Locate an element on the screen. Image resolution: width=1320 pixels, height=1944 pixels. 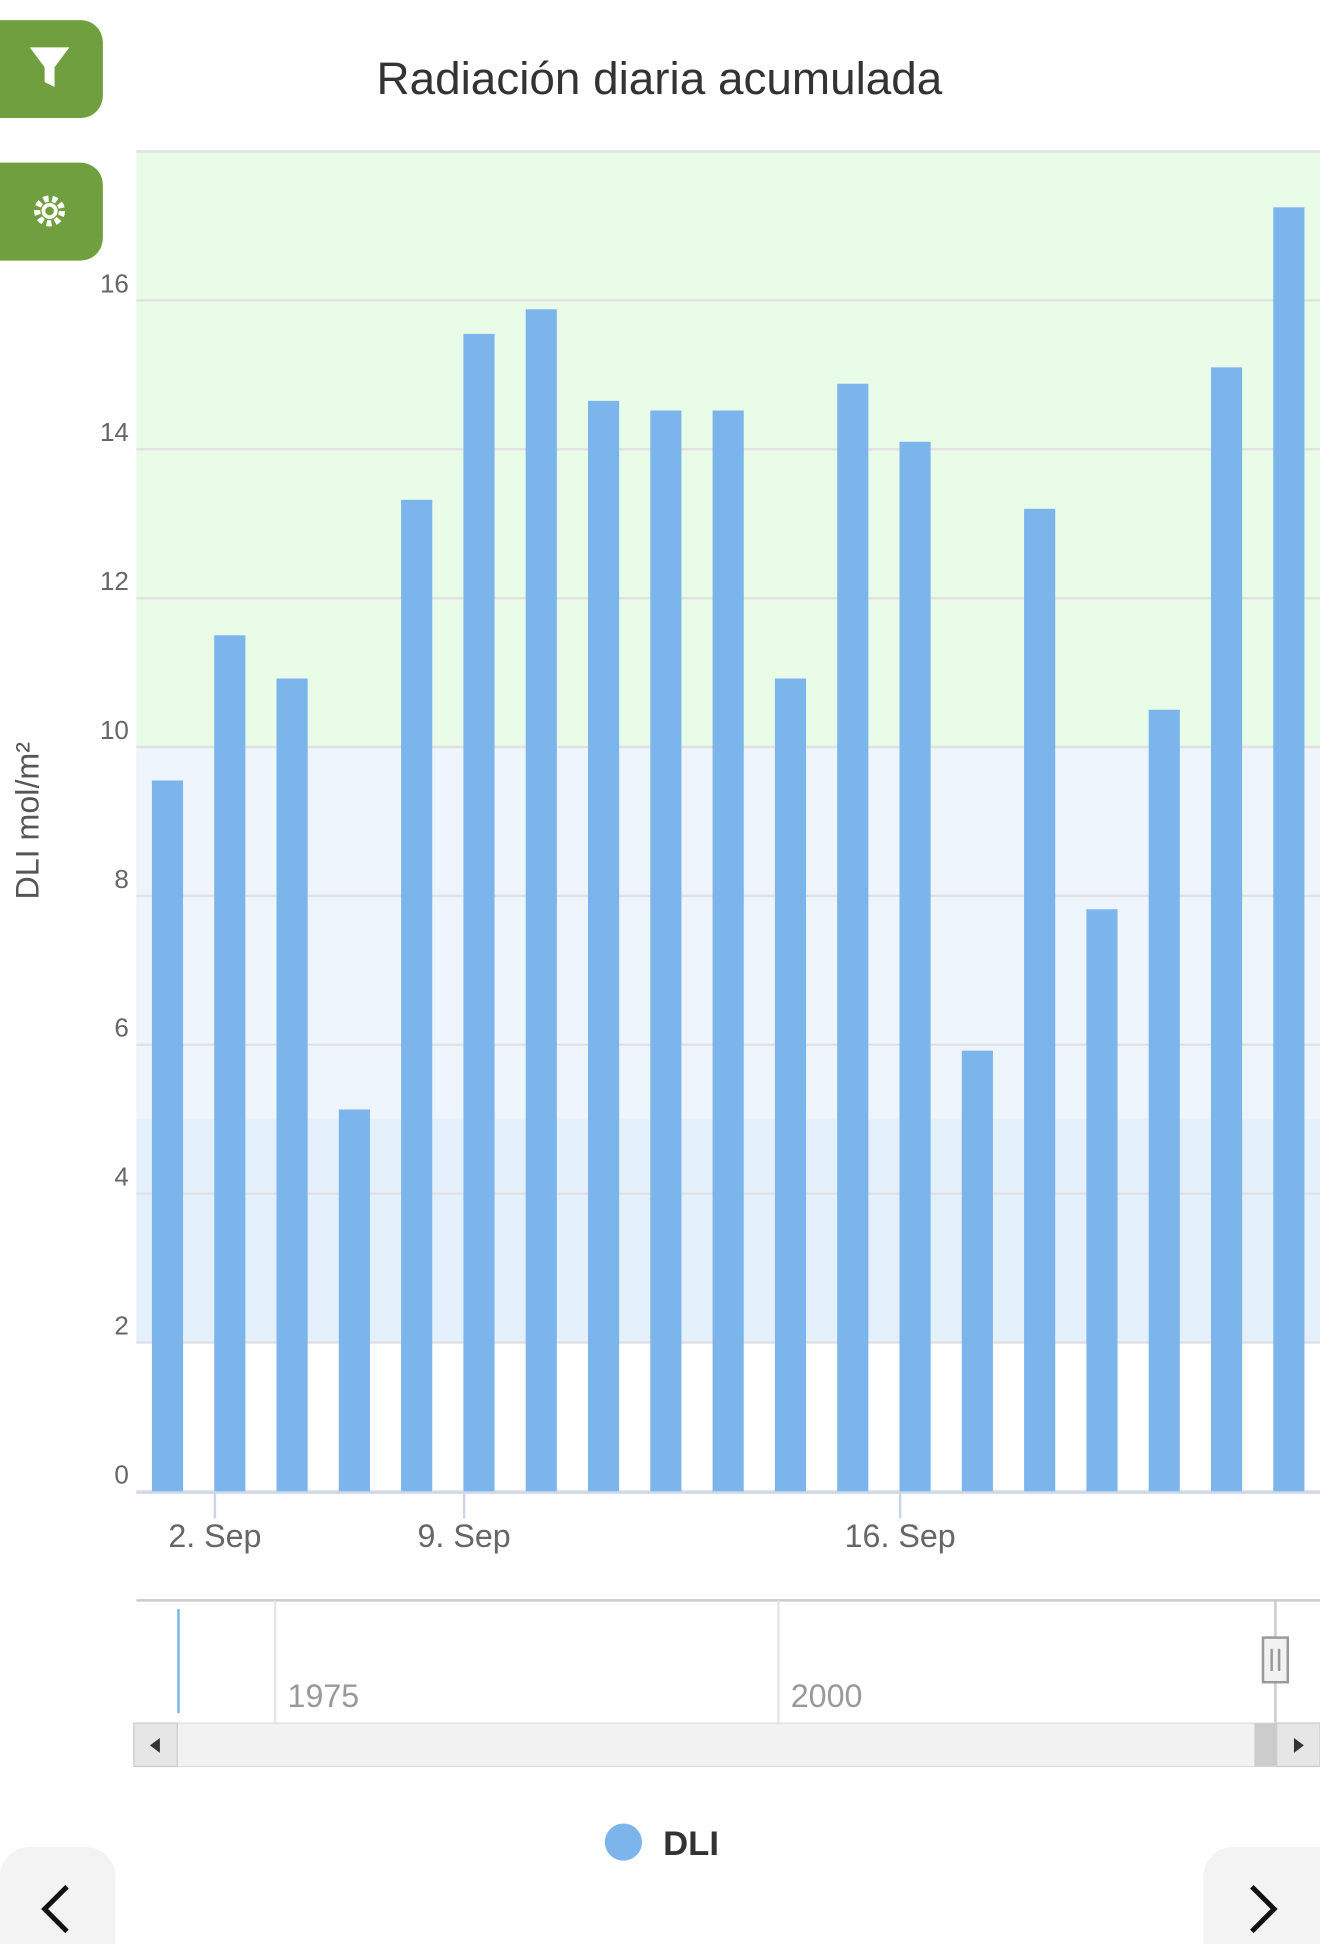
handle-grip is located at coordinates (1275, 1660).